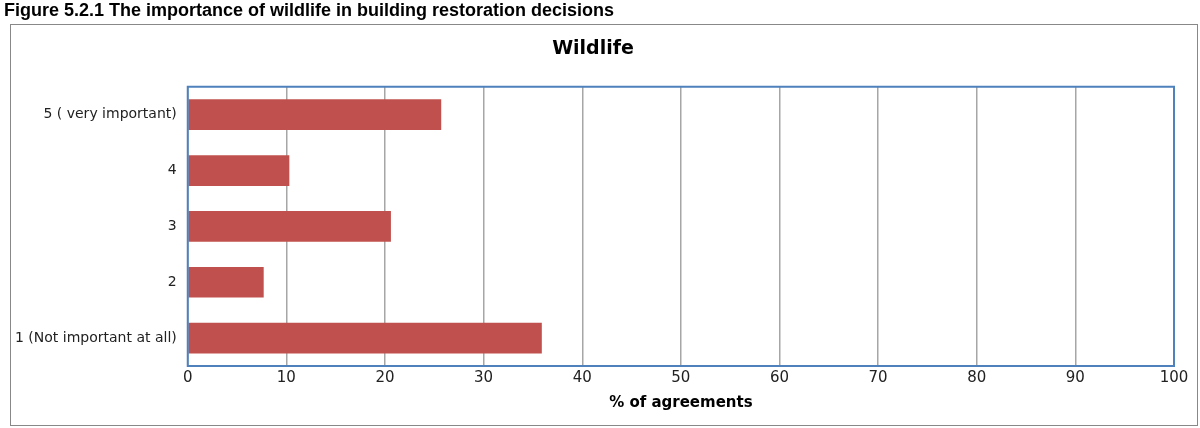 This screenshot has width=1200, height=428. What do you see at coordinates (385, 376) in the screenshot?
I see `x-tick-label: 20` at bounding box center [385, 376].